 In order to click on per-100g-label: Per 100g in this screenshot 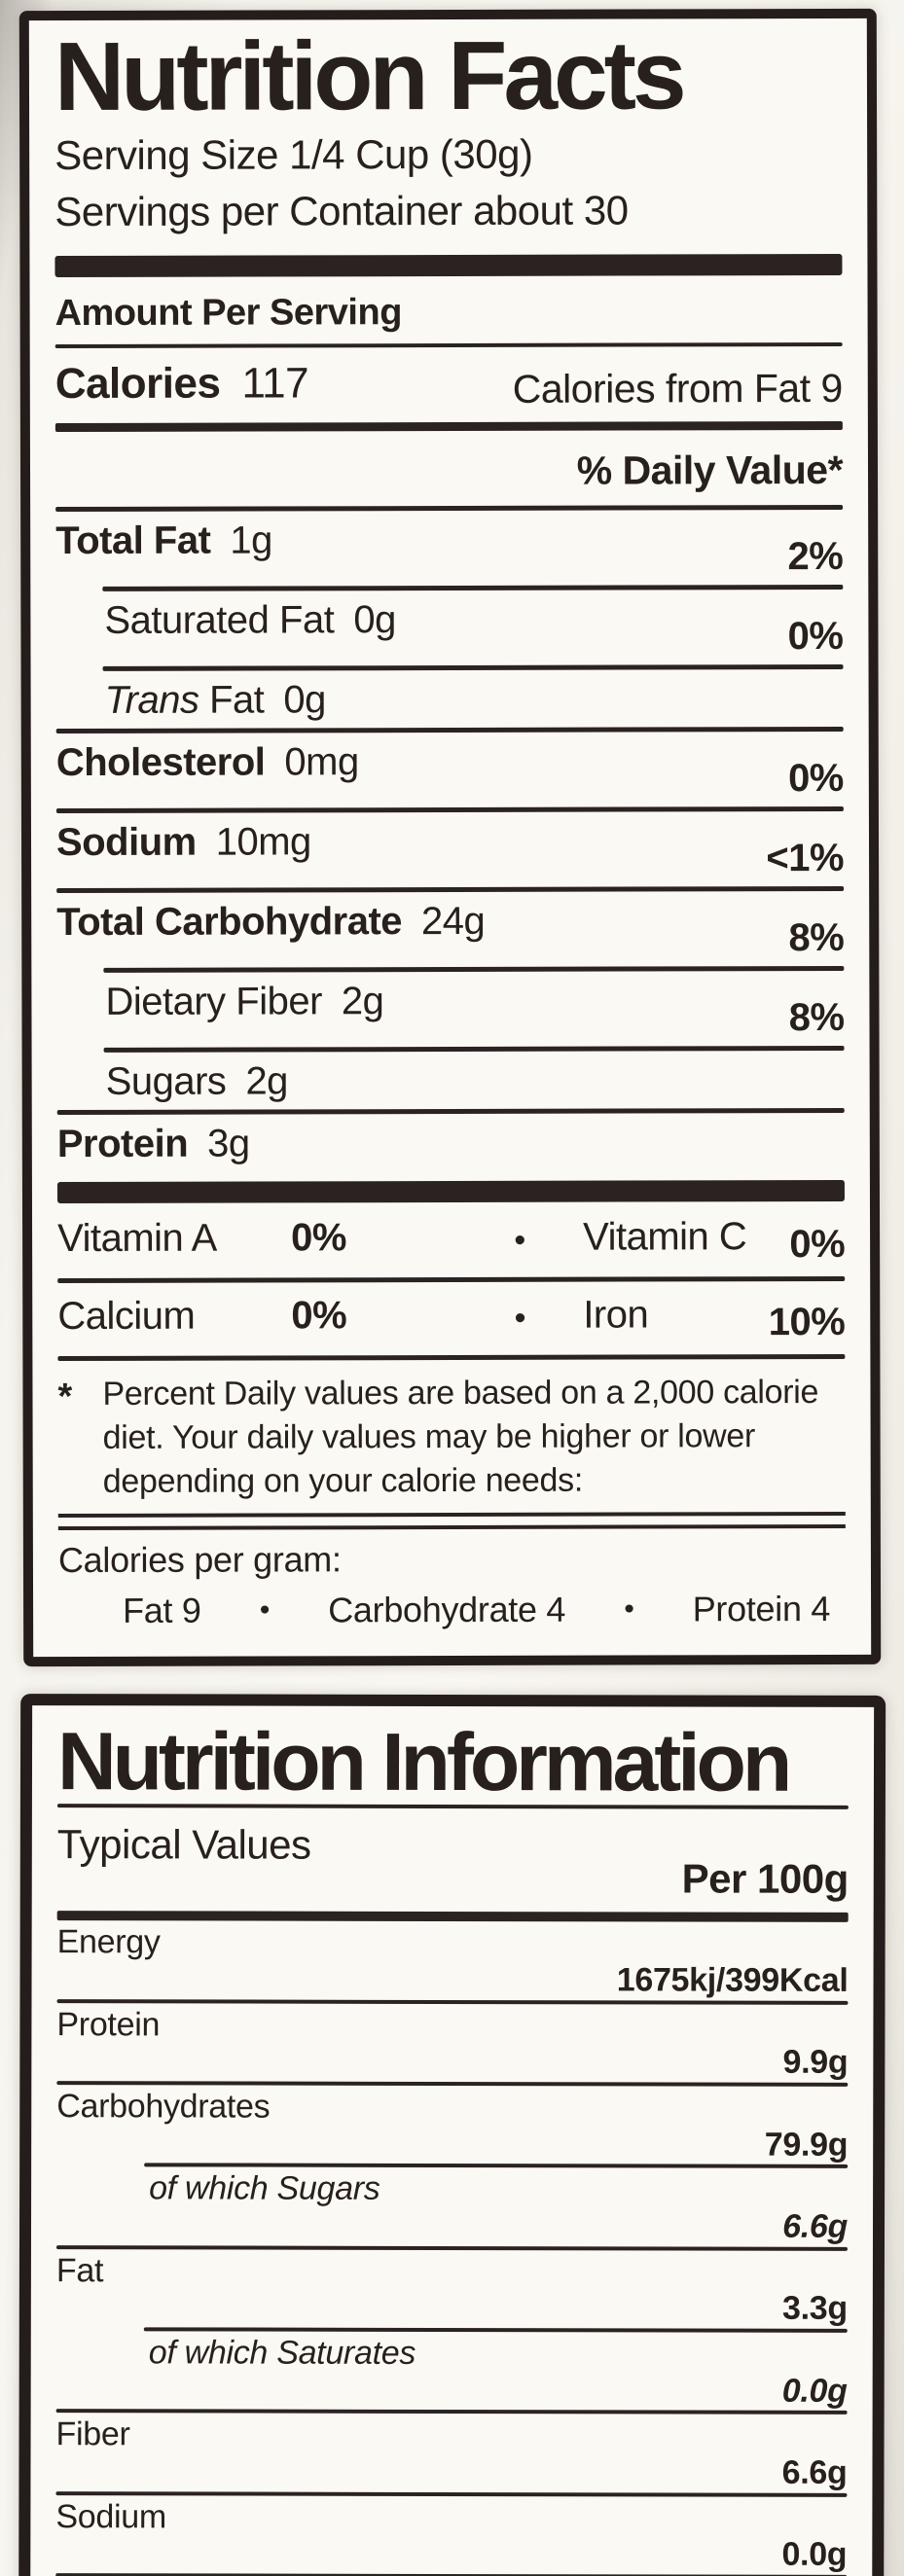, I will do `click(765, 1878)`.